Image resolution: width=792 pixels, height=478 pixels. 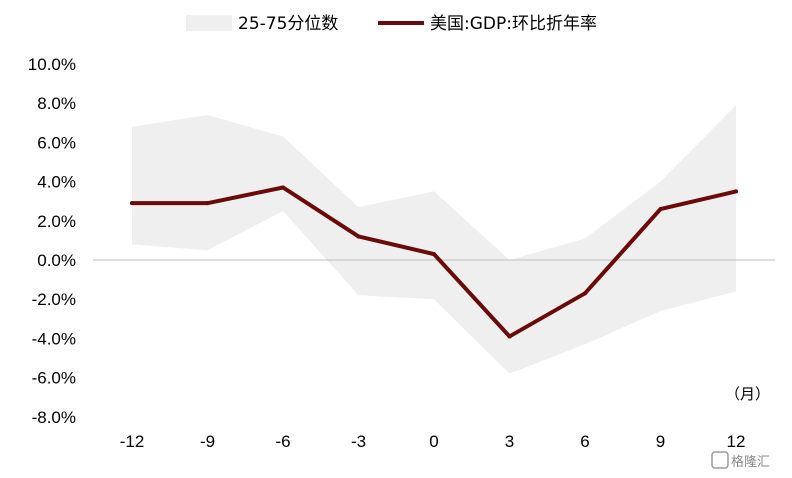 What do you see at coordinates (132, 441) in the screenshot?
I see `x-tick-label: -12` at bounding box center [132, 441].